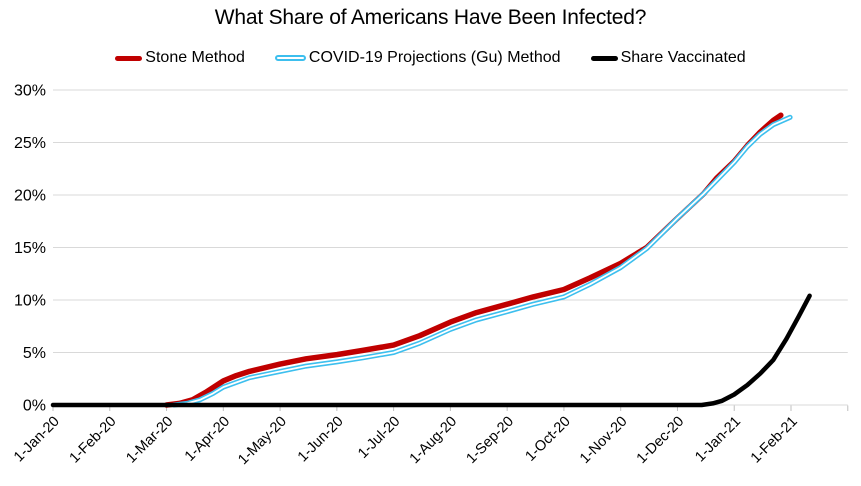 The height and width of the screenshot is (486, 861). I want to click on x-axis-tick-label: 1-Feb-21, so click(774, 440).